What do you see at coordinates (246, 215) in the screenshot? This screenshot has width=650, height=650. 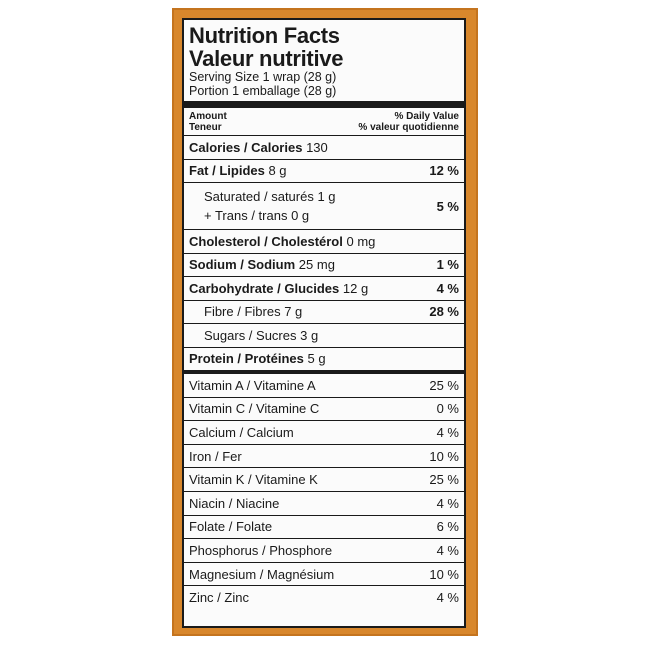 I see `trans-label: + Trans / trans` at bounding box center [246, 215].